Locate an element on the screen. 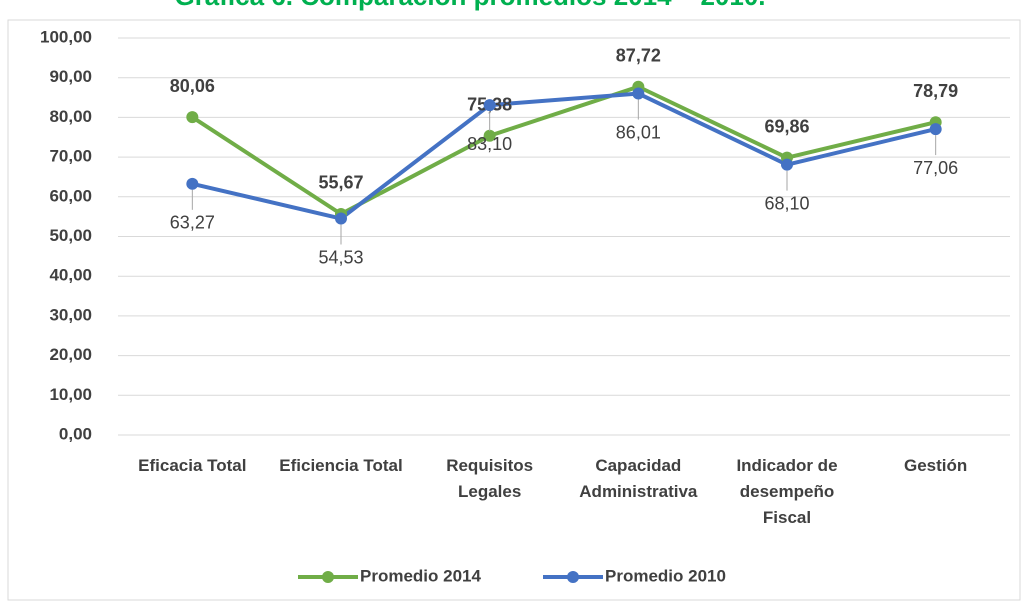 This screenshot has height=608, width=1028. x-tick-label: Capacidad Administrativa is located at coordinates (638, 478).